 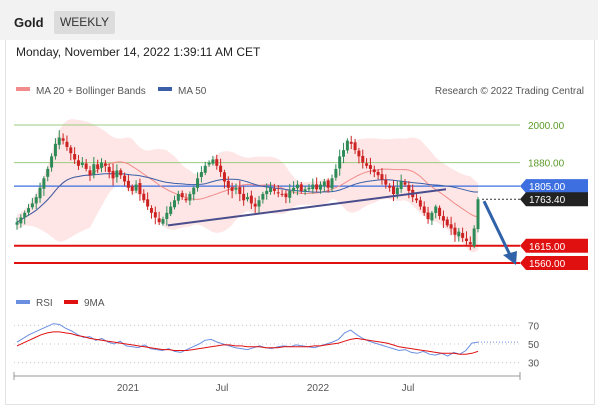 What do you see at coordinates (534, 364) in the screenshot?
I see `rsi-tick-30: 30` at bounding box center [534, 364].